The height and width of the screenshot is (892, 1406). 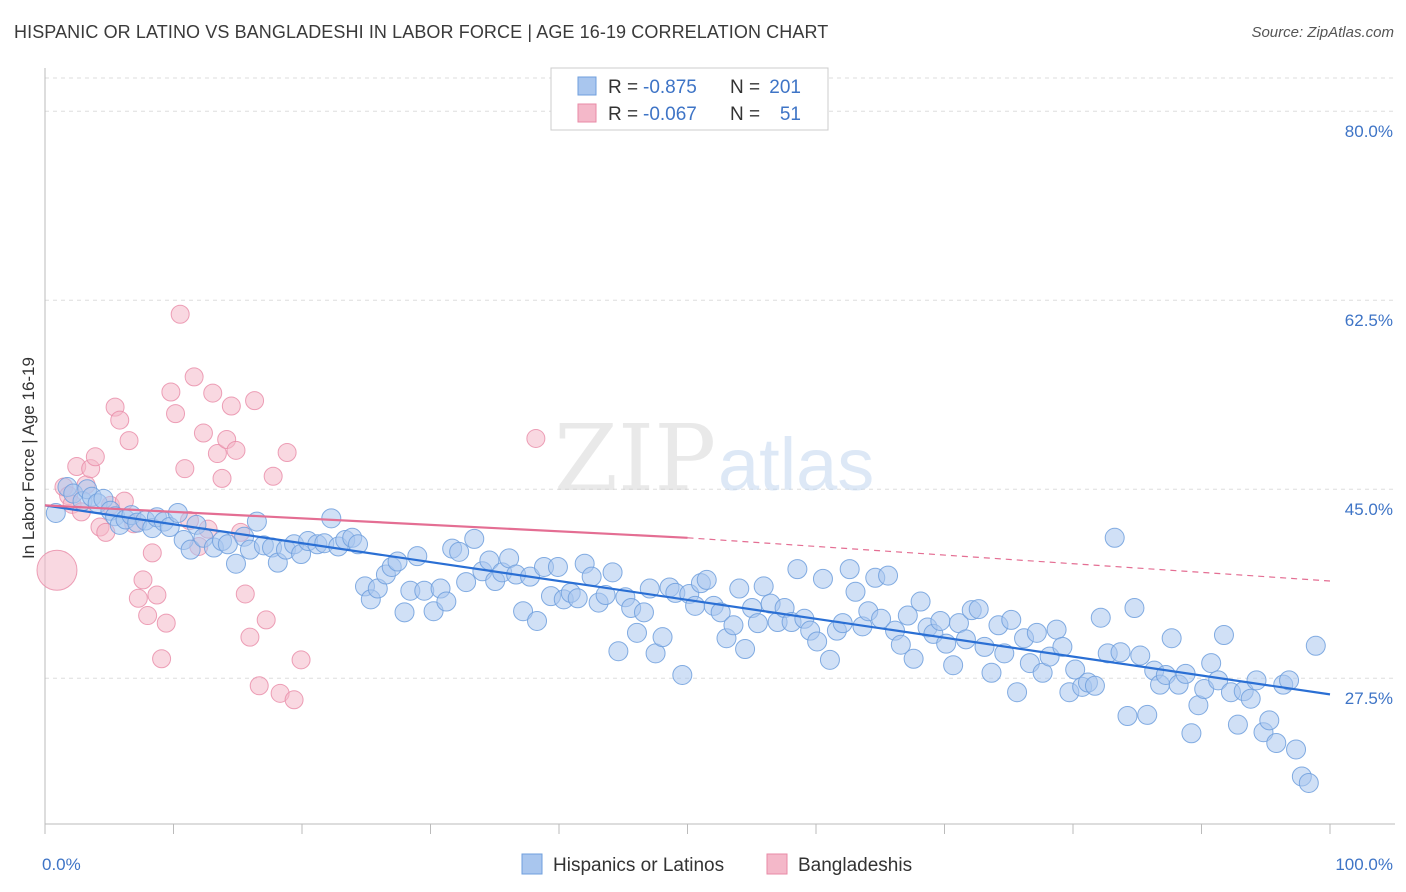 What do you see at coordinates (623, 114) in the screenshot?
I see `legend-r-label-2: R =` at bounding box center [623, 114].